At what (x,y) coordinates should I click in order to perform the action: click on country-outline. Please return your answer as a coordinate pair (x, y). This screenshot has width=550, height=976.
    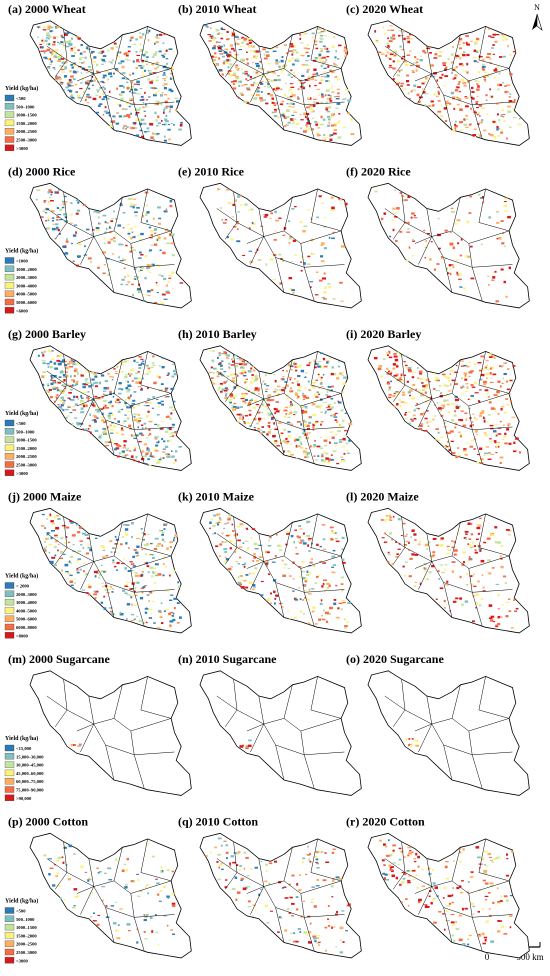
    Looking at the image, I should click on (448, 570).